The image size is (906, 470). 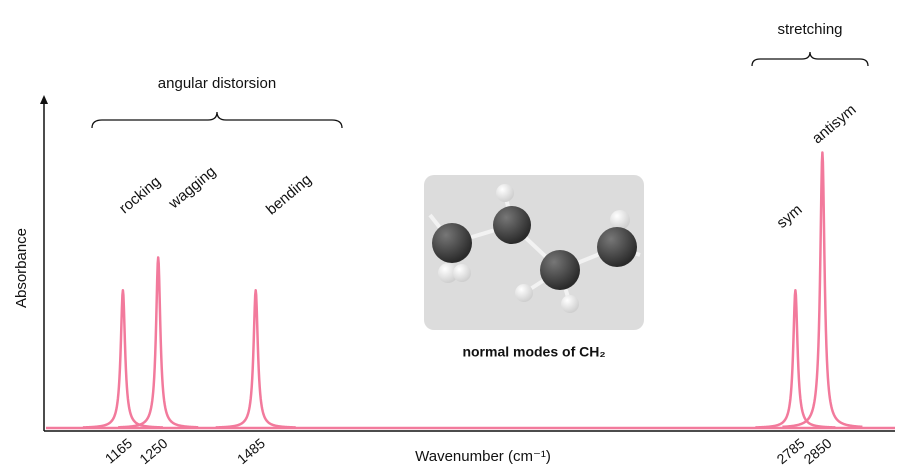 I want to click on x-tick-label: 2785, so click(x=791, y=451).